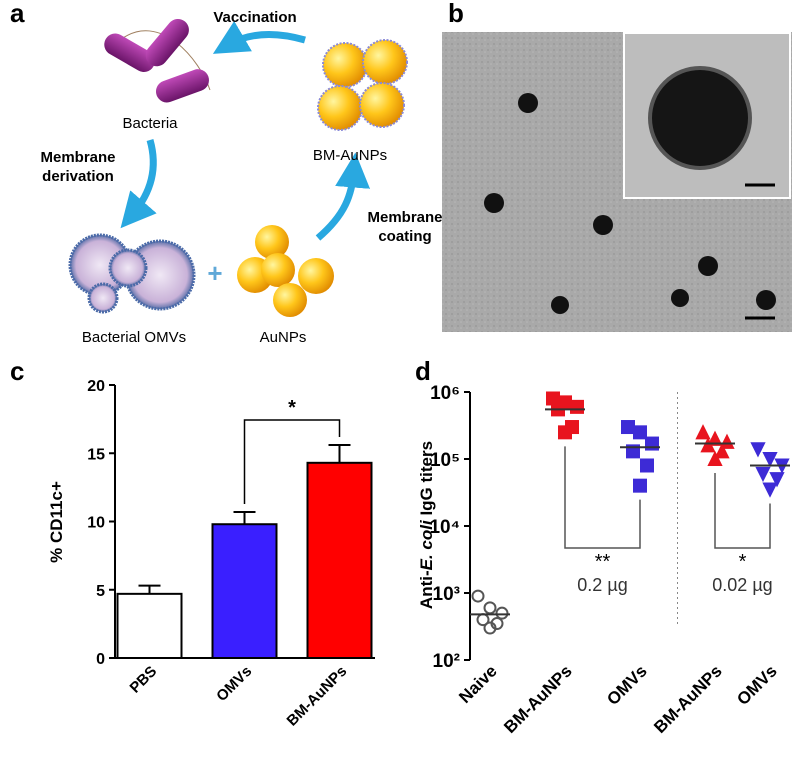  I want to click on y-axis-label-part: IgG titers, so click(426, 480).